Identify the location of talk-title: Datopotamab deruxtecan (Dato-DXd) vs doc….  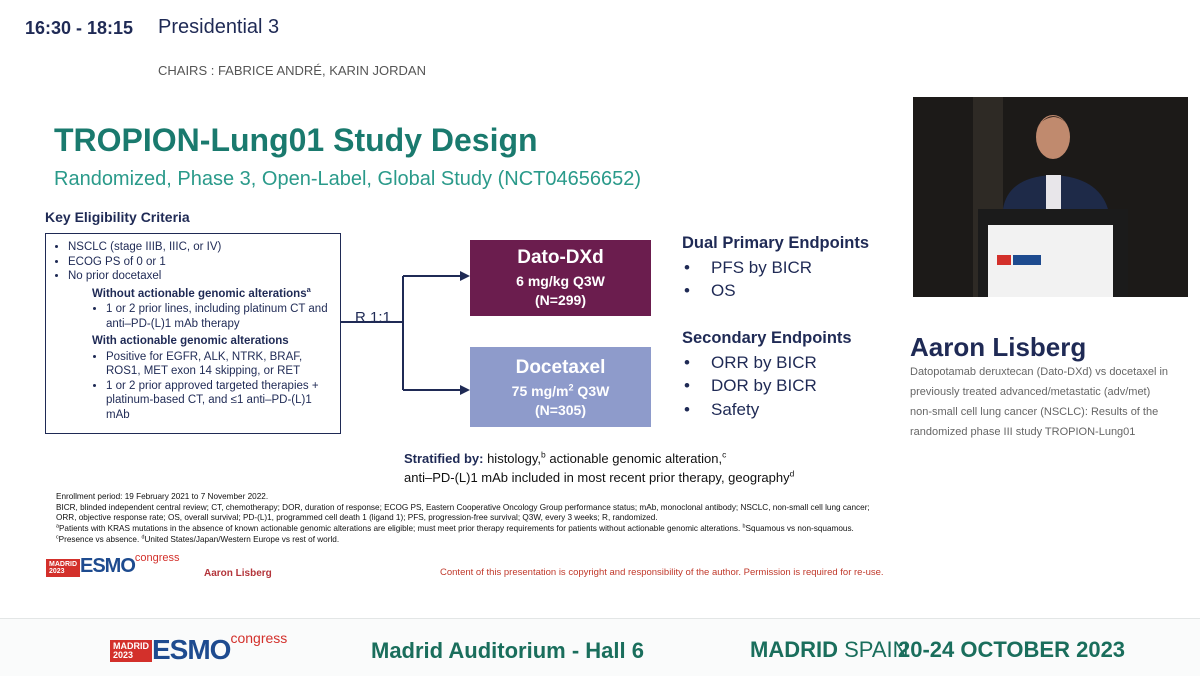
(1039, 402).